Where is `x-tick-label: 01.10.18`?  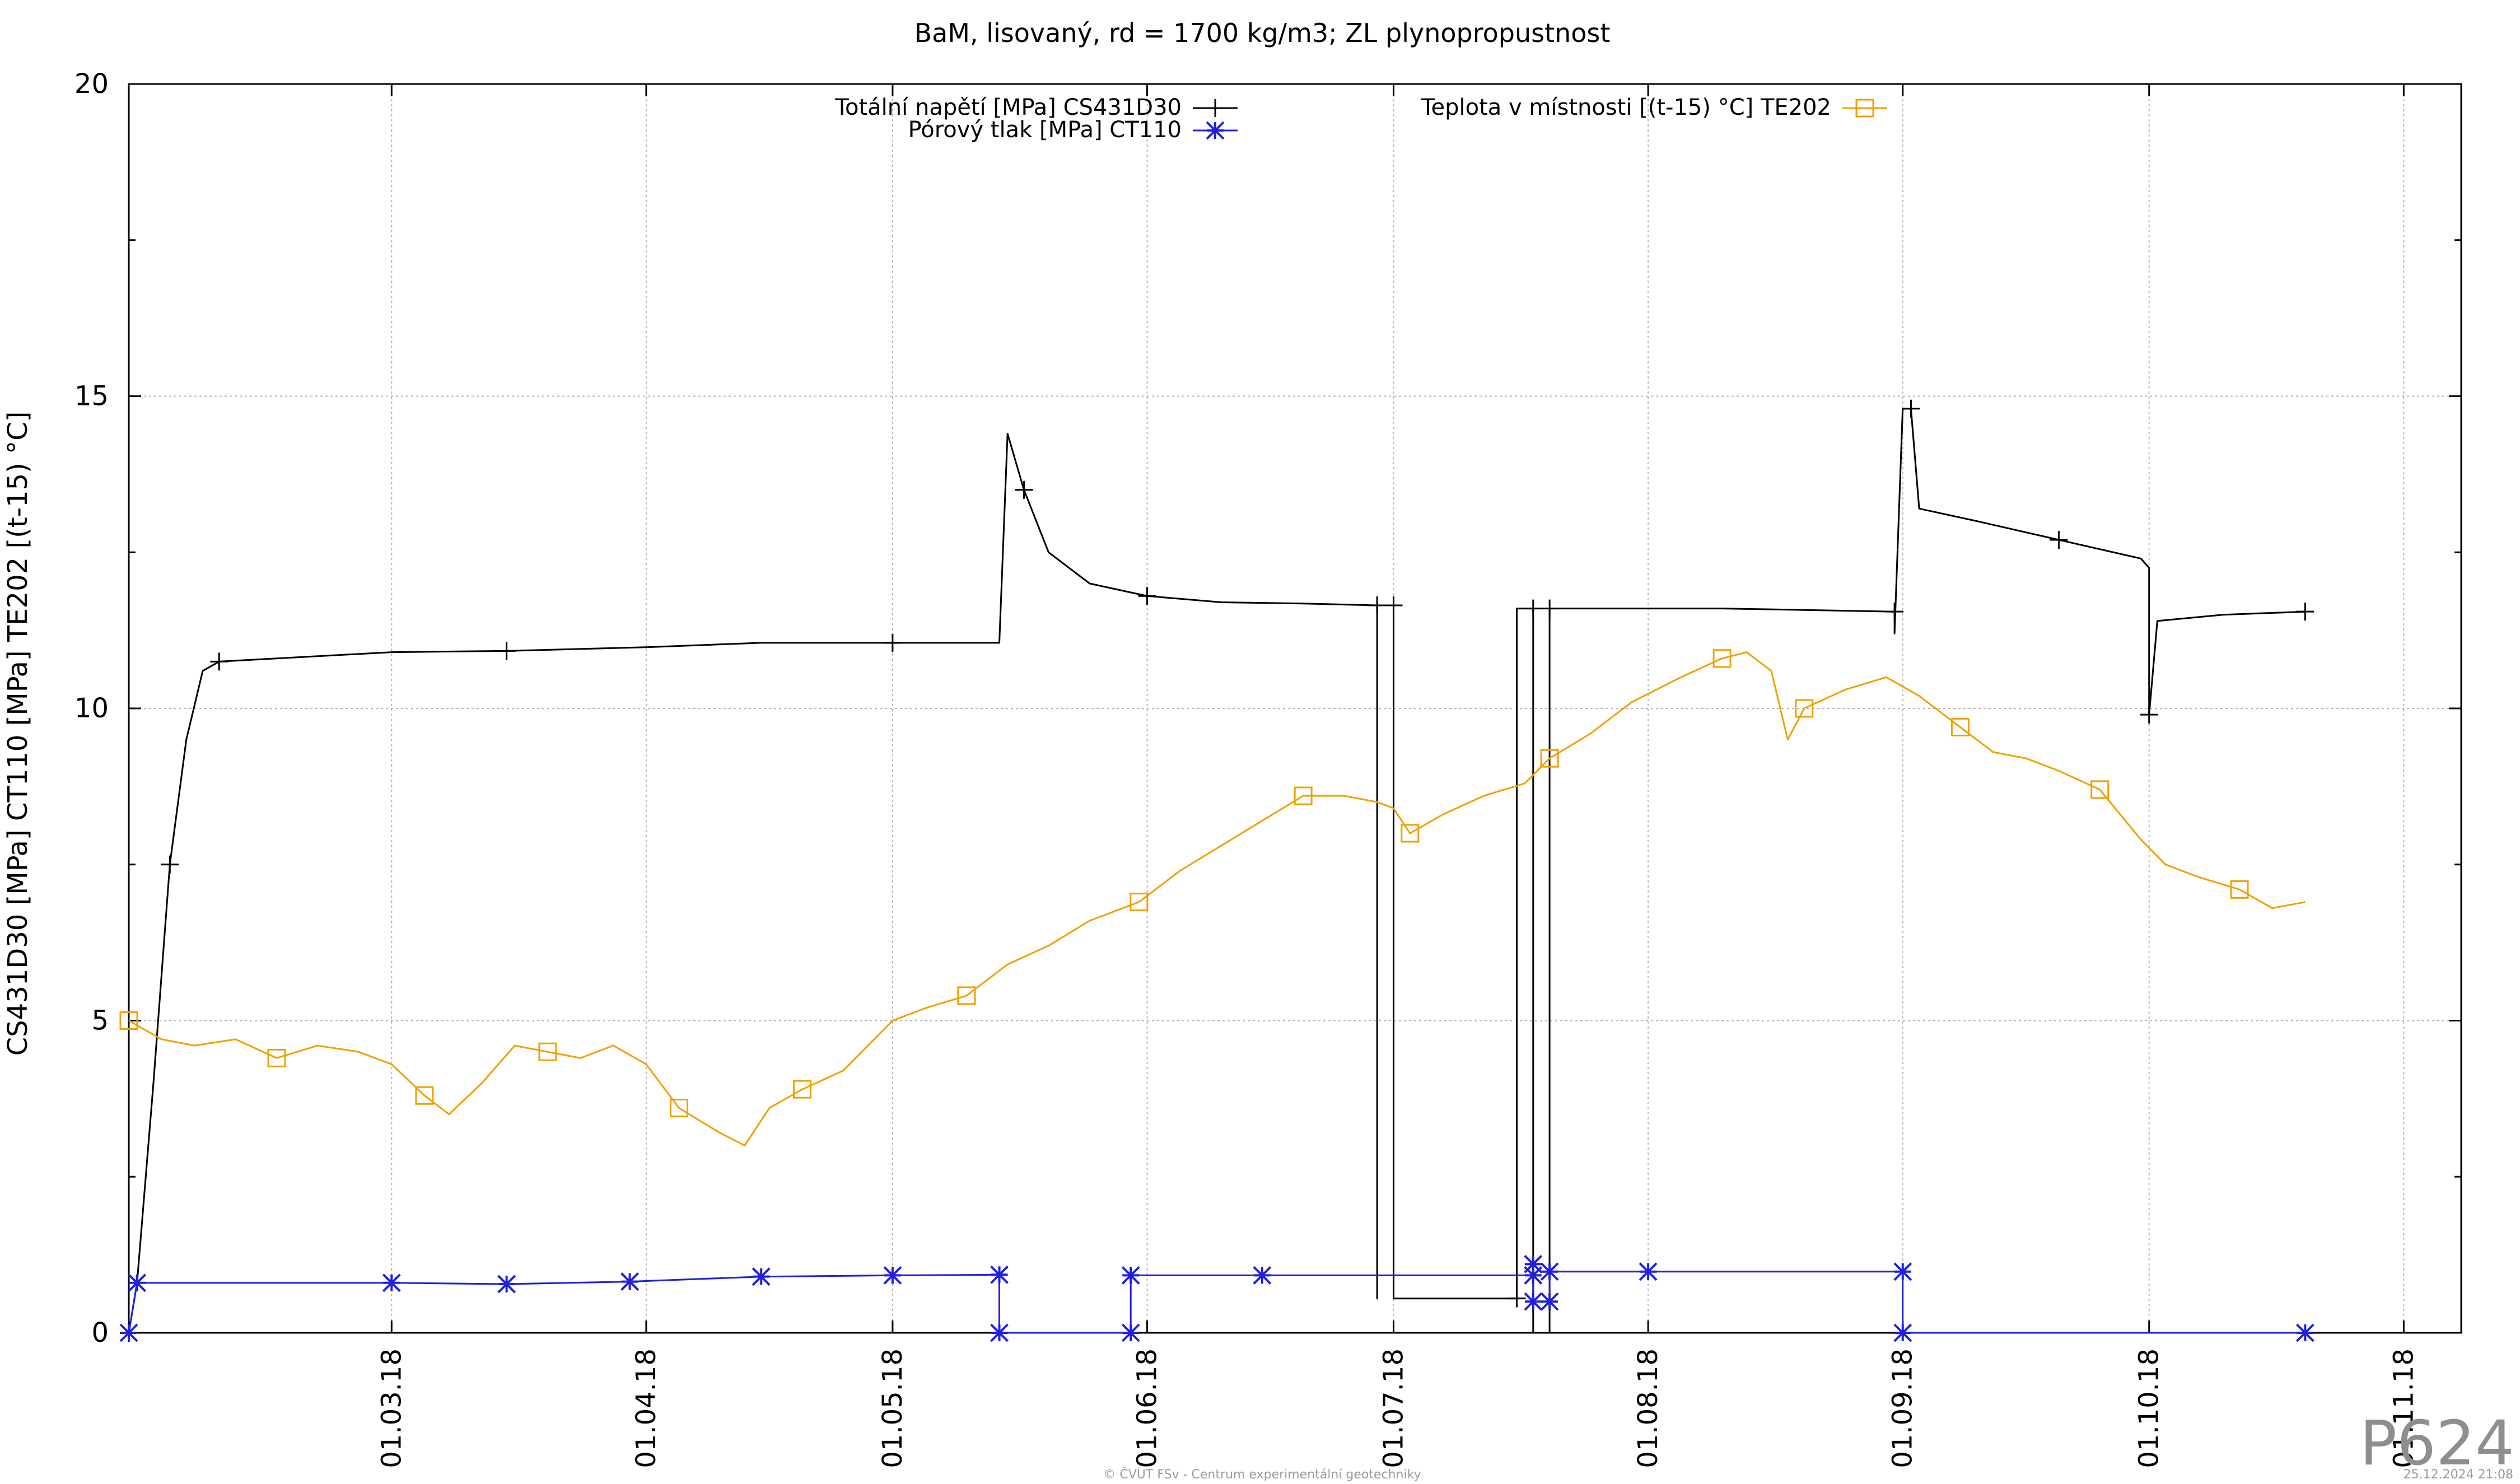 x-tick-label: 01.10.18 is located at coordinates (2150, 1408).